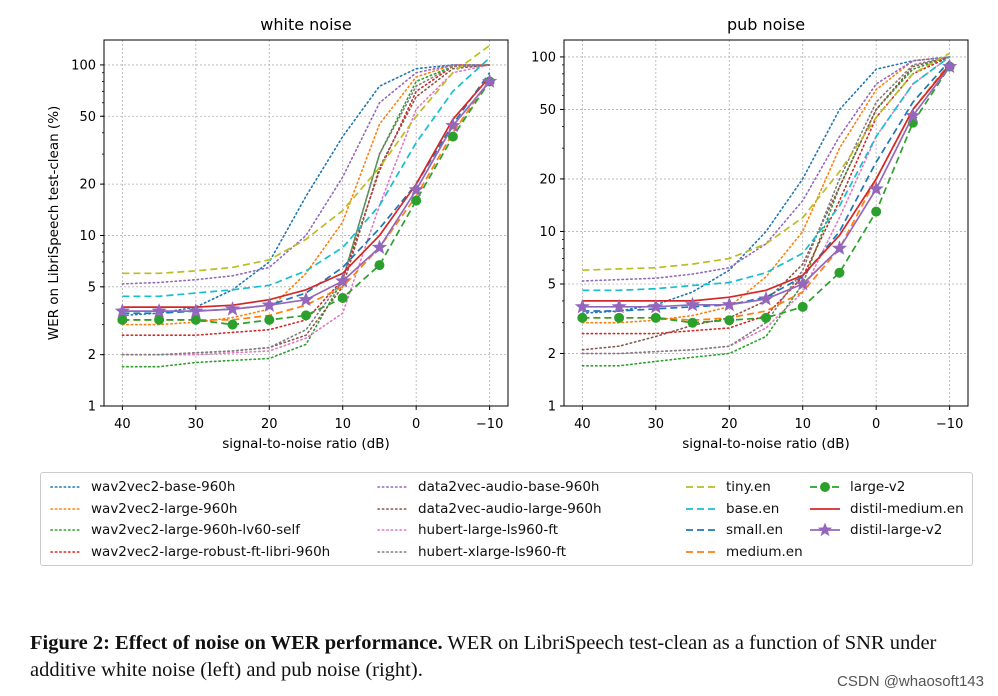 This screenshot has height=696, width=998. What do you see at coordinates (87, 117) in the screenshot?
I see `y-tick-label: 50` at bounding box center [87, 117].